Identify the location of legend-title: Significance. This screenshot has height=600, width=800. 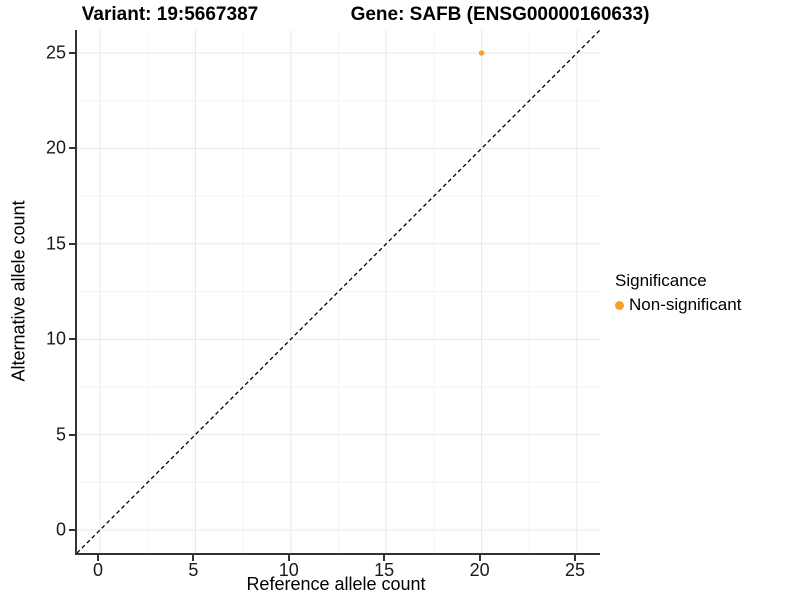
(661, 280).